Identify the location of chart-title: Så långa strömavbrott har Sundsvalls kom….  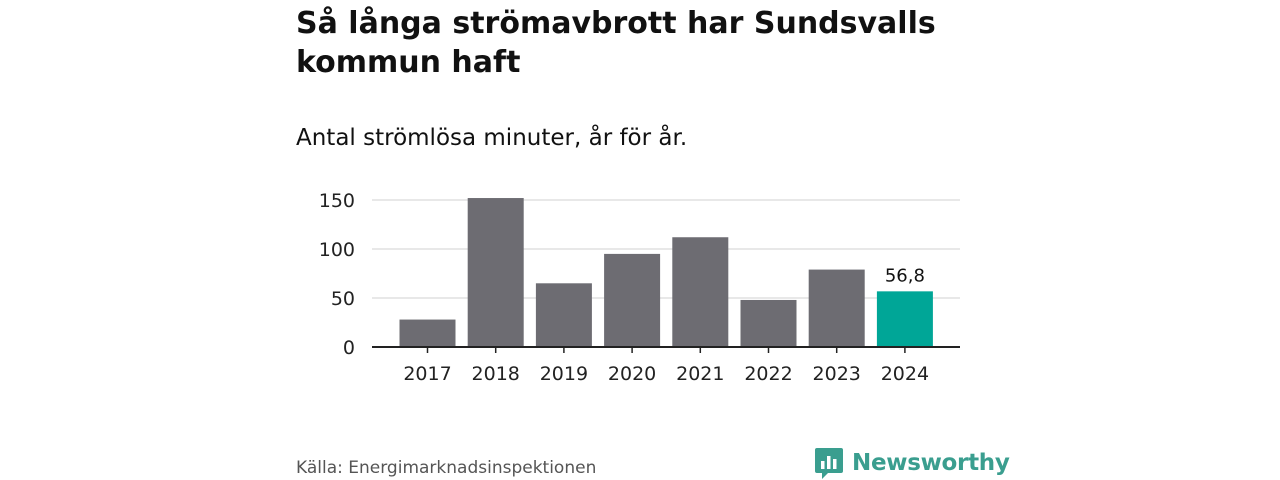
(616, 43).